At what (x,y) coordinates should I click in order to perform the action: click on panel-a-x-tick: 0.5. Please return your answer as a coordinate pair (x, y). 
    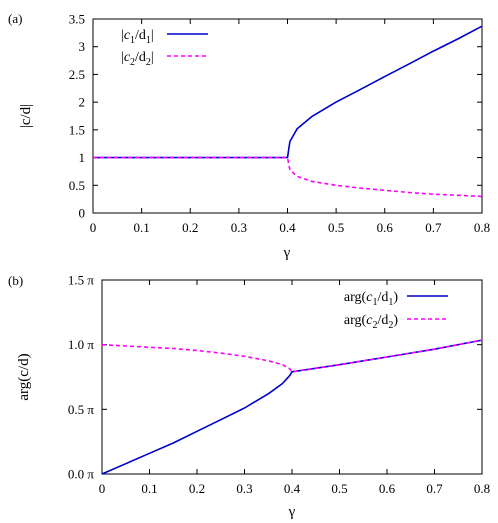
    Looking at the image, I should click on (336, 127).